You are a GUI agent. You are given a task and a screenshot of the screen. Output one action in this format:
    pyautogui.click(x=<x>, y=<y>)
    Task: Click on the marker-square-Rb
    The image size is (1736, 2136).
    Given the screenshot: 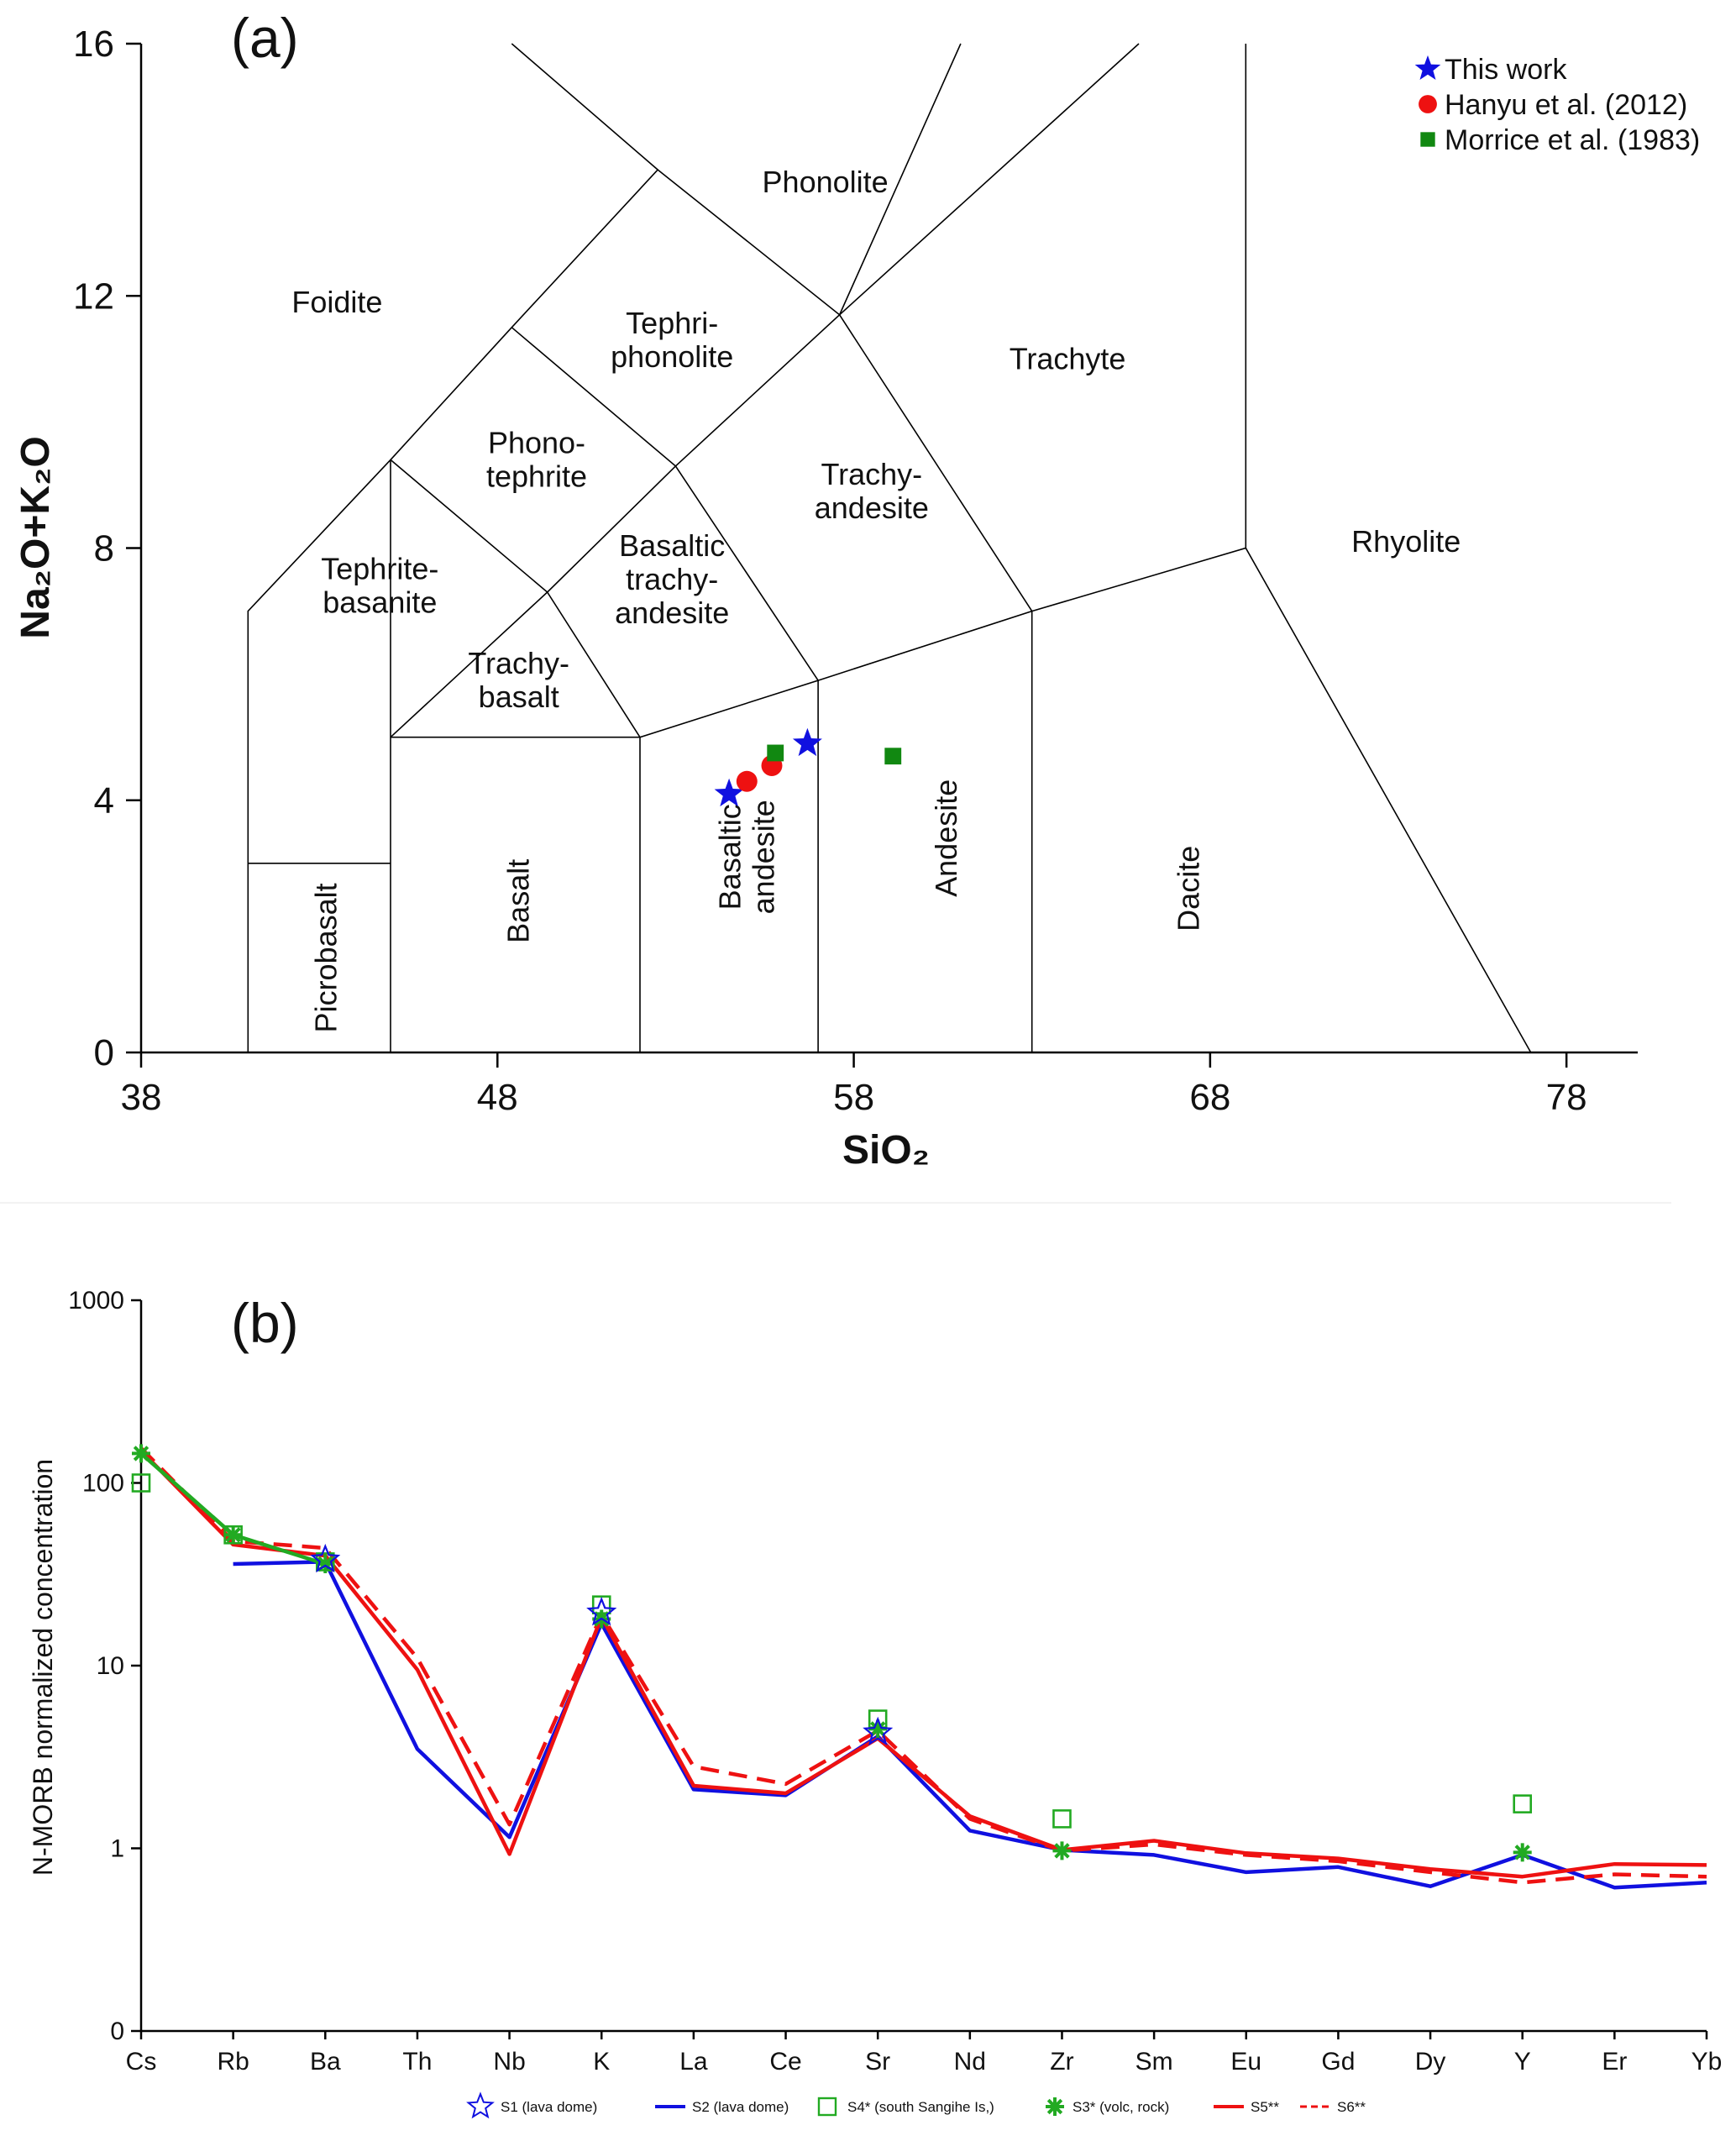 What is the action you would take?
    pyautogui.click(x=233, y=1535)
    